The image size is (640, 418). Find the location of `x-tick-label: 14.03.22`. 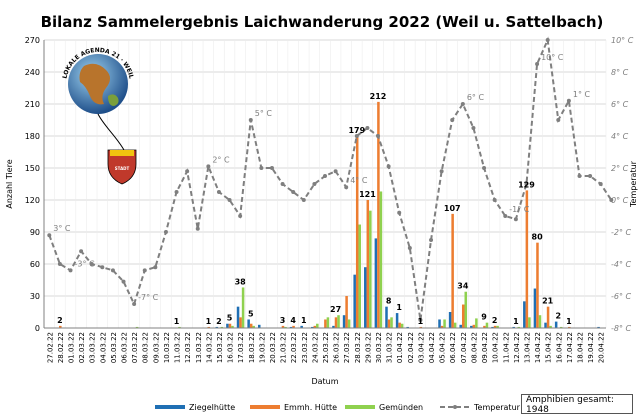

x-tick-label: 14.03.22 is located at coordinates (209, 347).